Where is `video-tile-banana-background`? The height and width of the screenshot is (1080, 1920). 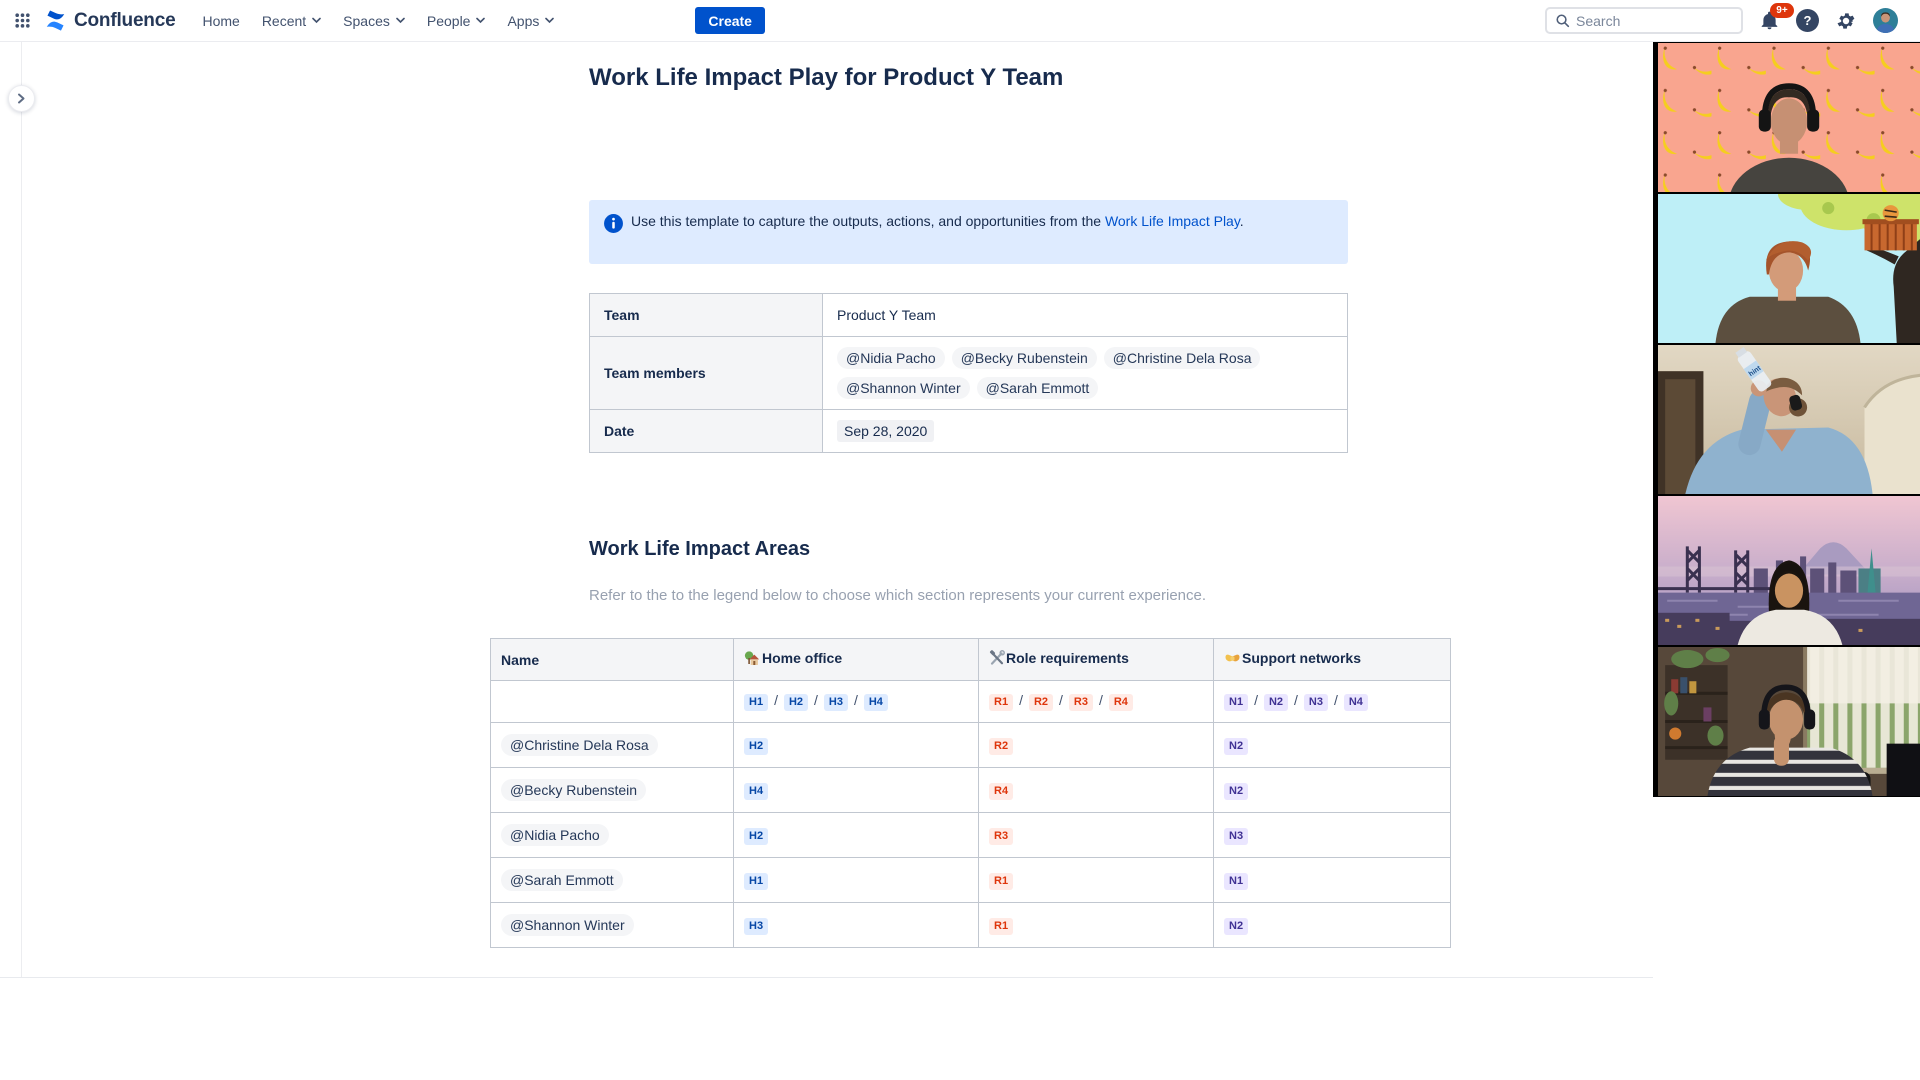
video-tile-banana-background is located at coordinates (1789, 117).